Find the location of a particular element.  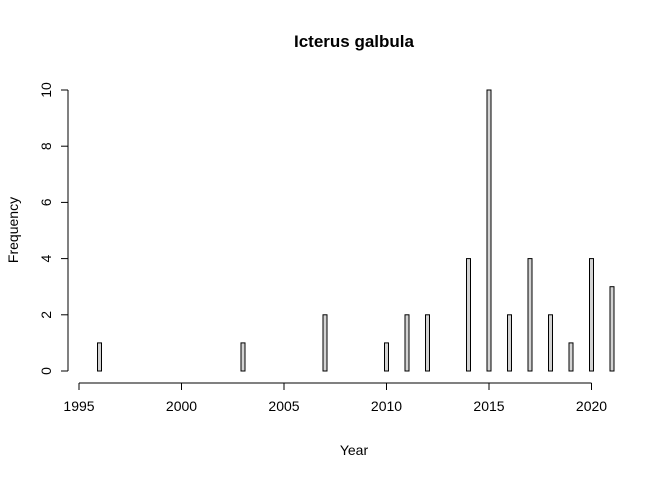

x-axis-label: Year is located at coordinates (354, 450).